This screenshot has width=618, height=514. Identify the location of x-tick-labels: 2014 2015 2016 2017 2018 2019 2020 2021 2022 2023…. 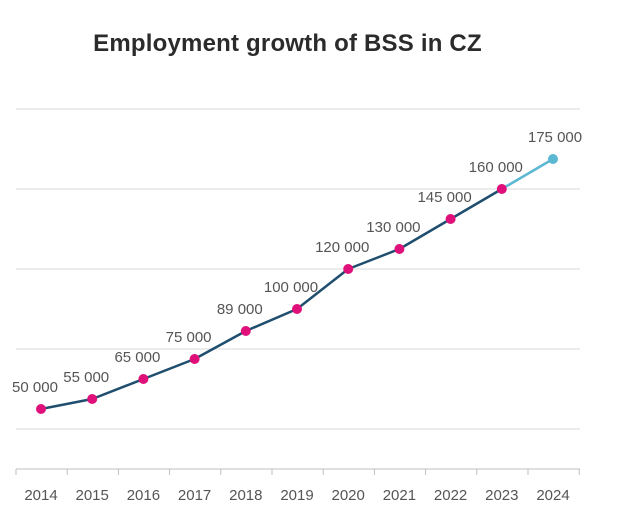
(296, 495).